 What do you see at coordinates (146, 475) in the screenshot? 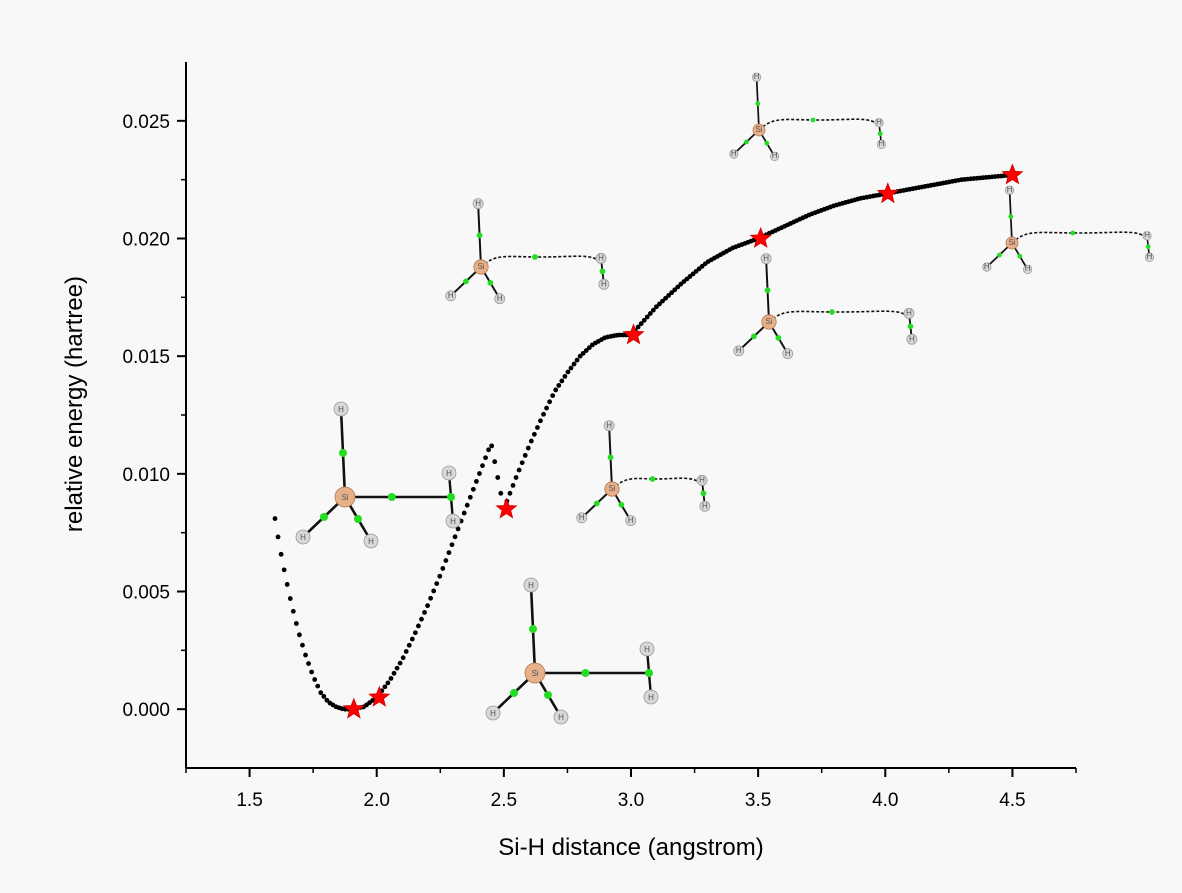
I see `y-tick-label: 0.010` at bounding box center [146, 475].